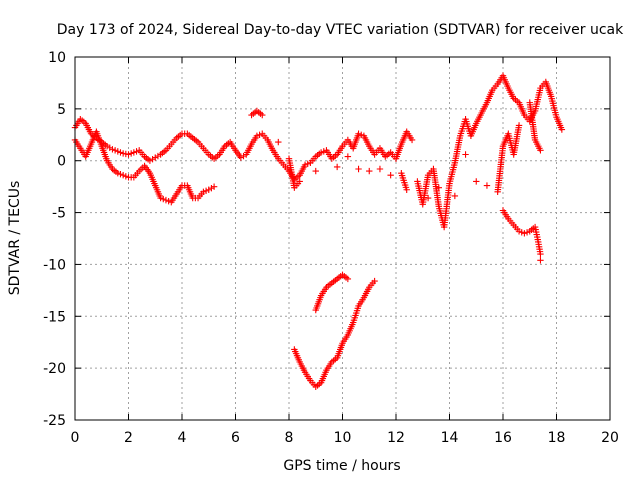  Describe the element at coordinates (235, 438) in the screenshot. I see `x-tick-label: 6` at that location.